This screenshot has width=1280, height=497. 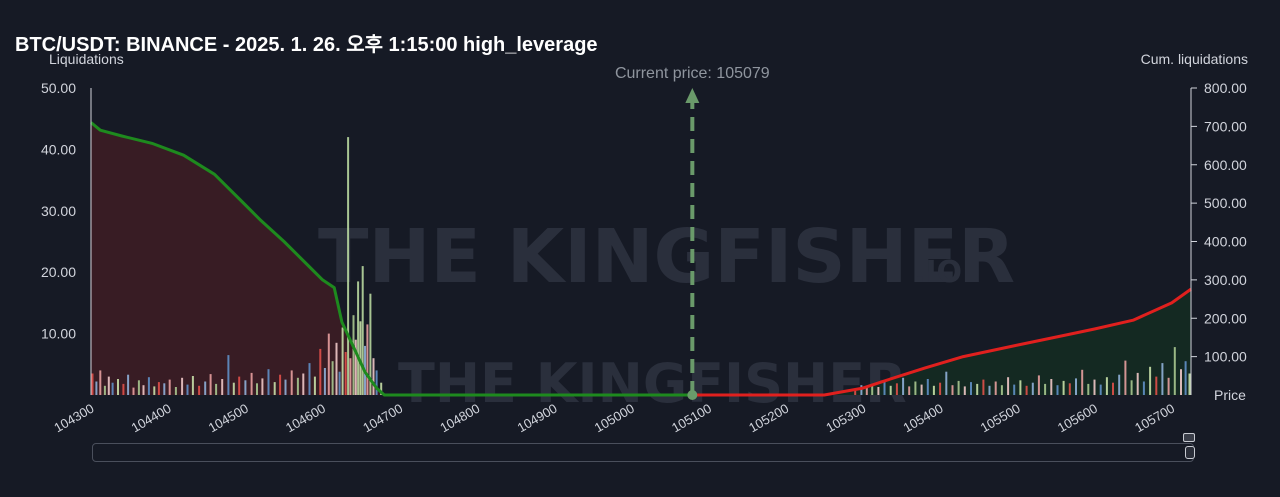 What do you see at coordinates (58, 149) in the screenshot?
I see `y-left-tick-label: 40.00` at bounding box center [58, 149].